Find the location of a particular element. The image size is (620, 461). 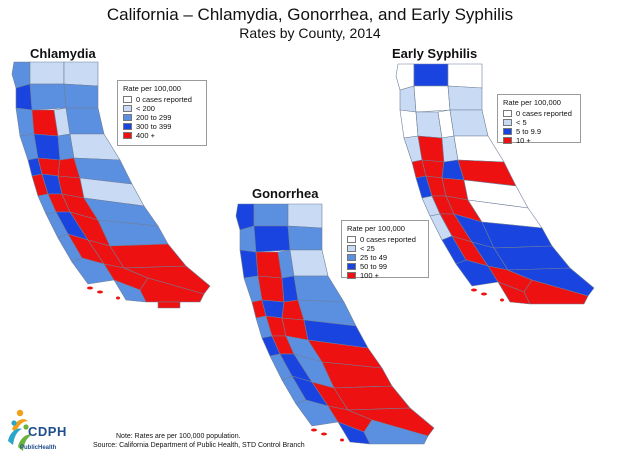

legend-label: 100 + is located at coordinates (369, 275).